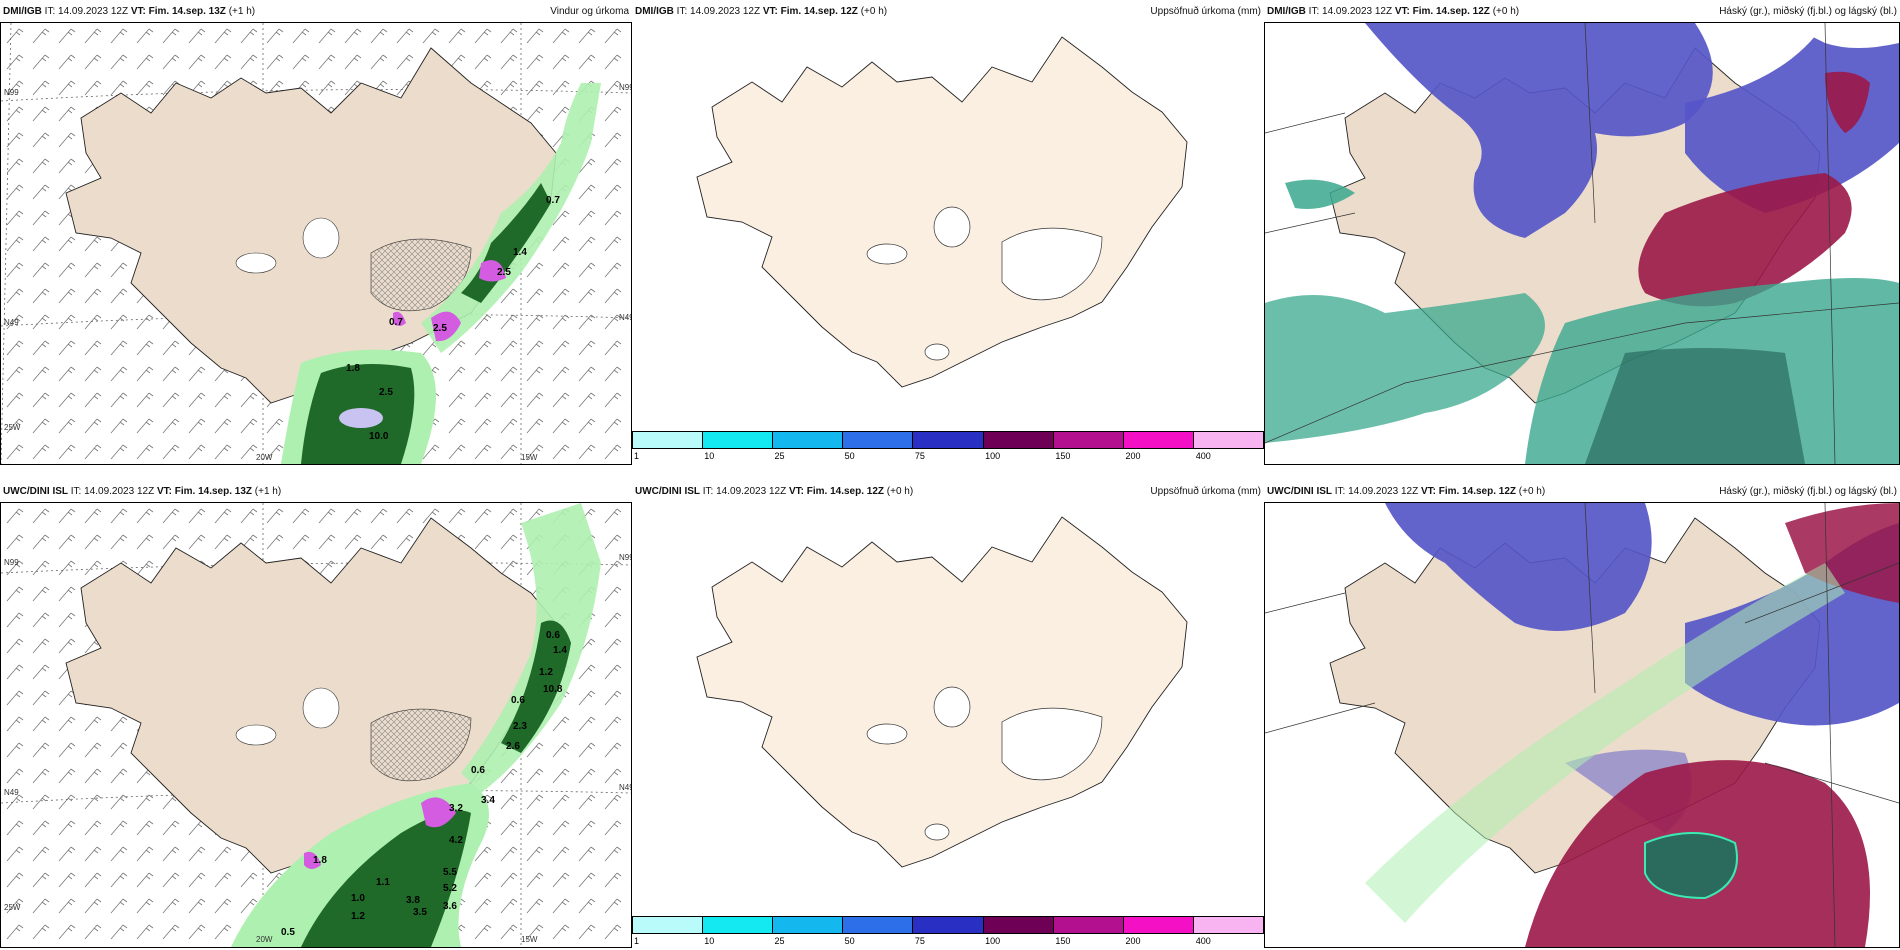  Describe the element at coordinates (779, 941) in the screenshot. I see `colorbar-label: 25` at that location.